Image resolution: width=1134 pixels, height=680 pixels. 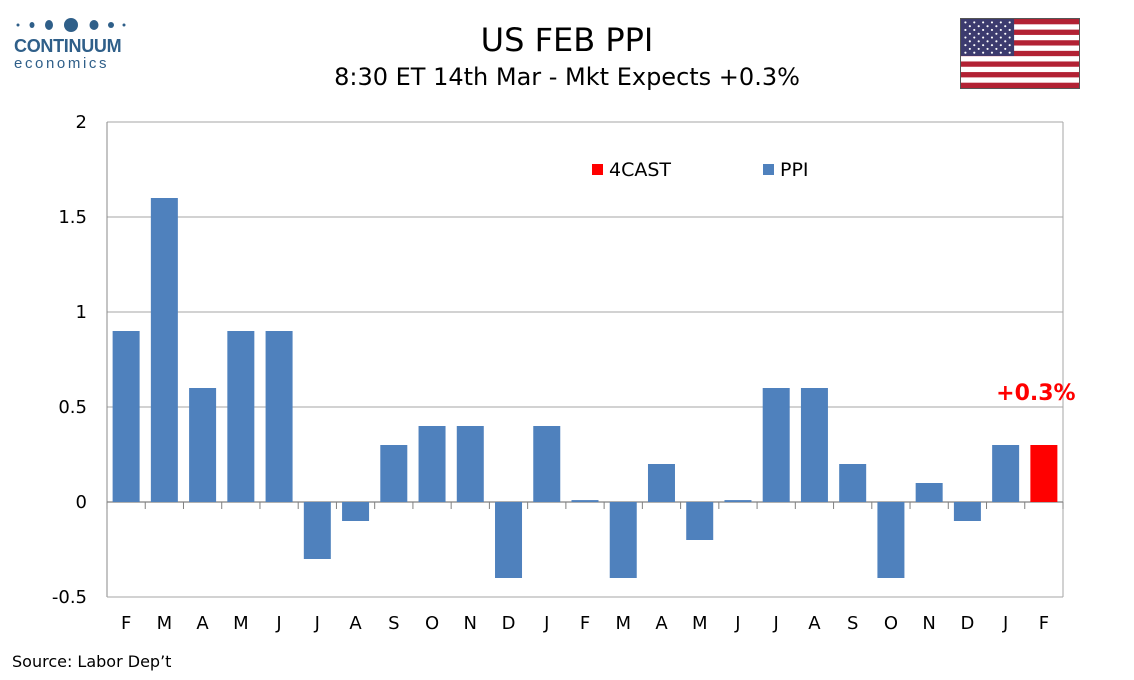 I want to click on legend-label: 4CAST, so click(x=640, y=170).